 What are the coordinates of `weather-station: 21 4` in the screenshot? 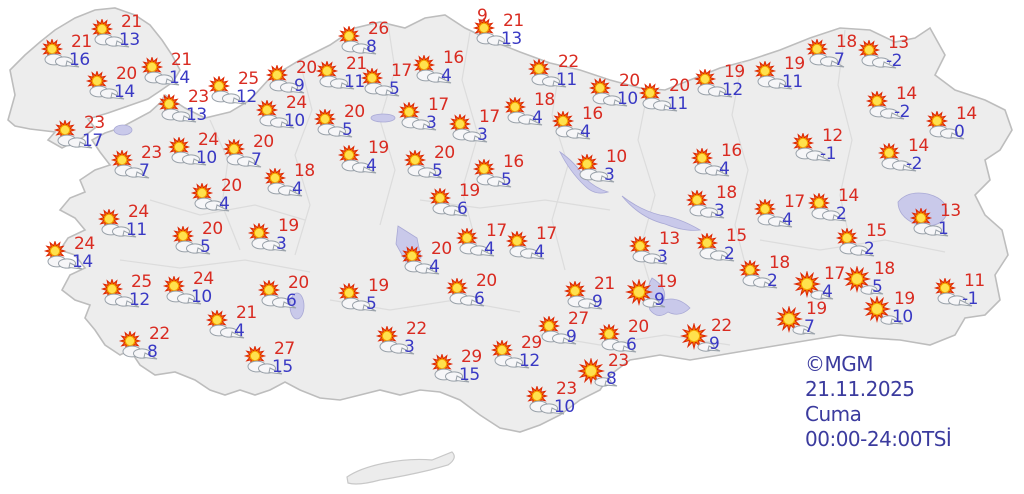 It's located at (230, 322).